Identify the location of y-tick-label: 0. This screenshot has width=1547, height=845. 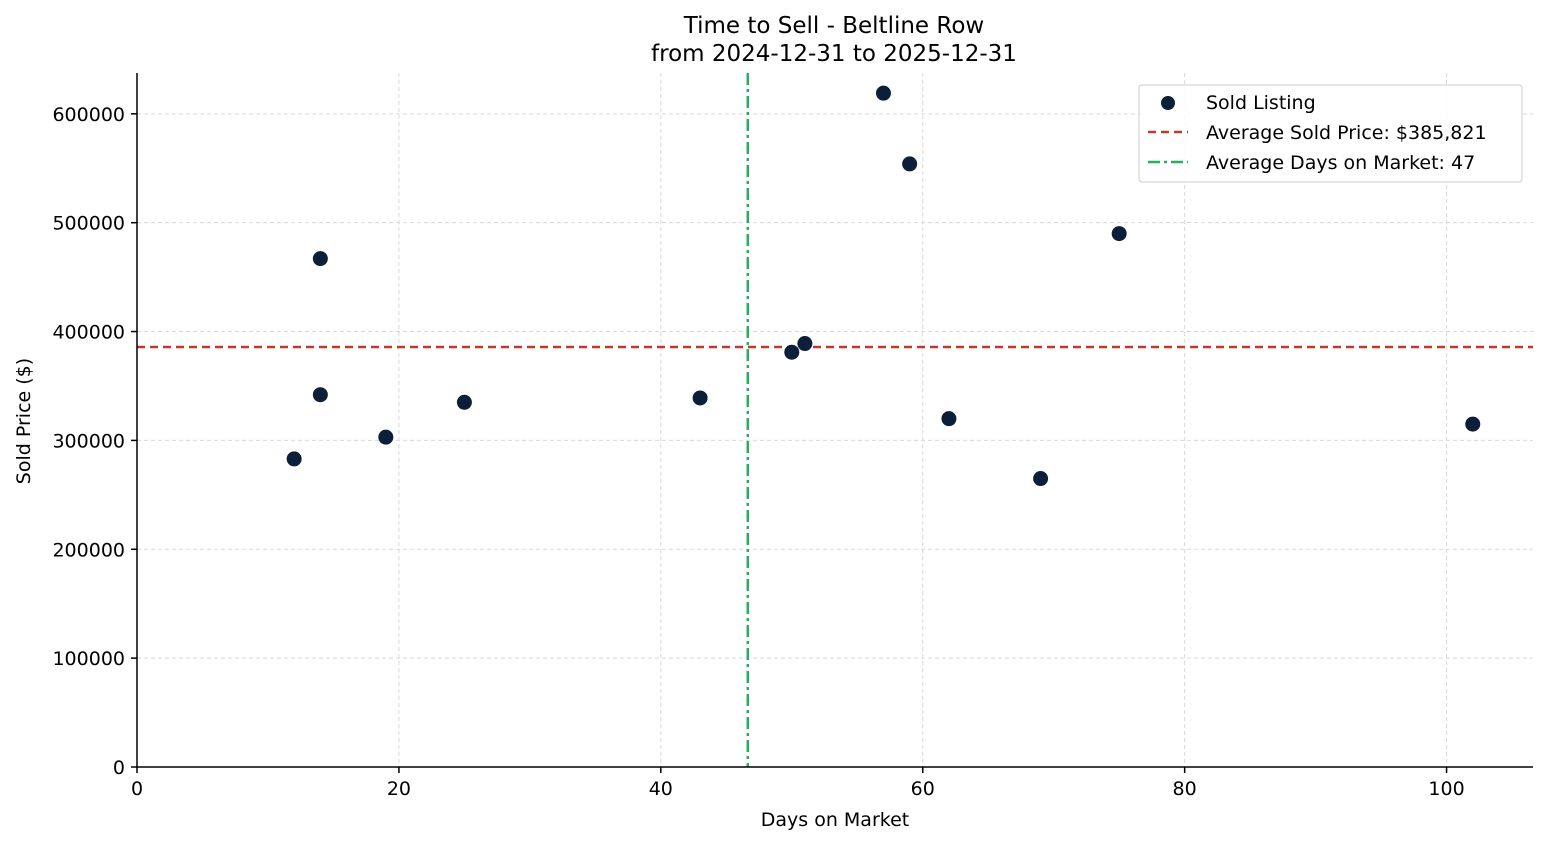
(119, 768).